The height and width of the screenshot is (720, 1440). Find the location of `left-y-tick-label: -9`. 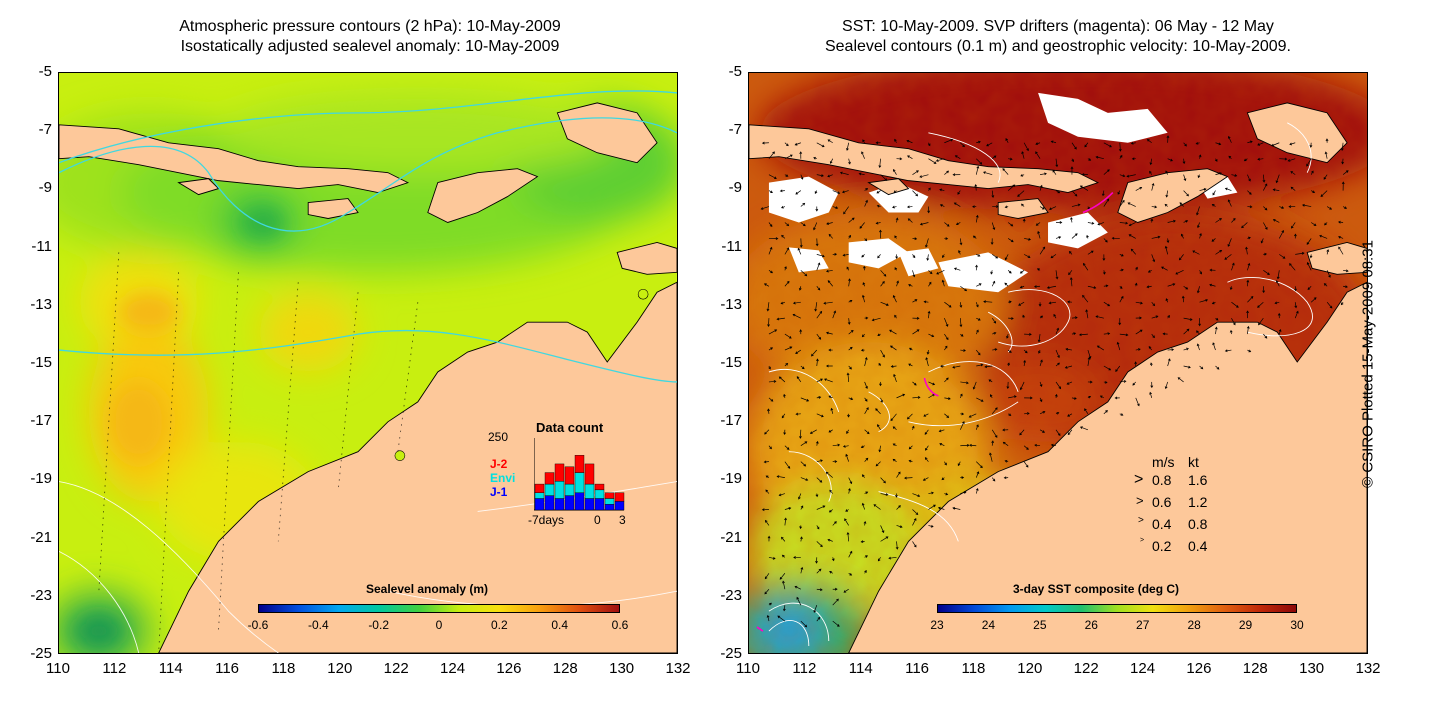

left-y-tick-label: -9 is located at coordinates (45, 188).